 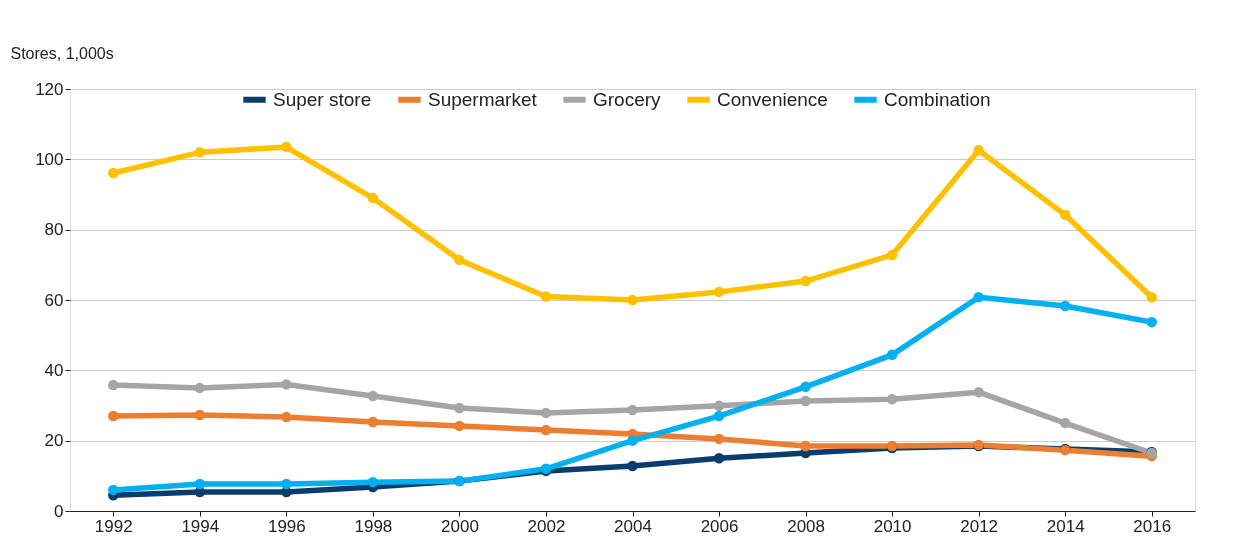 I want to click on legend-label: Super store, so click(x=322, y=99).